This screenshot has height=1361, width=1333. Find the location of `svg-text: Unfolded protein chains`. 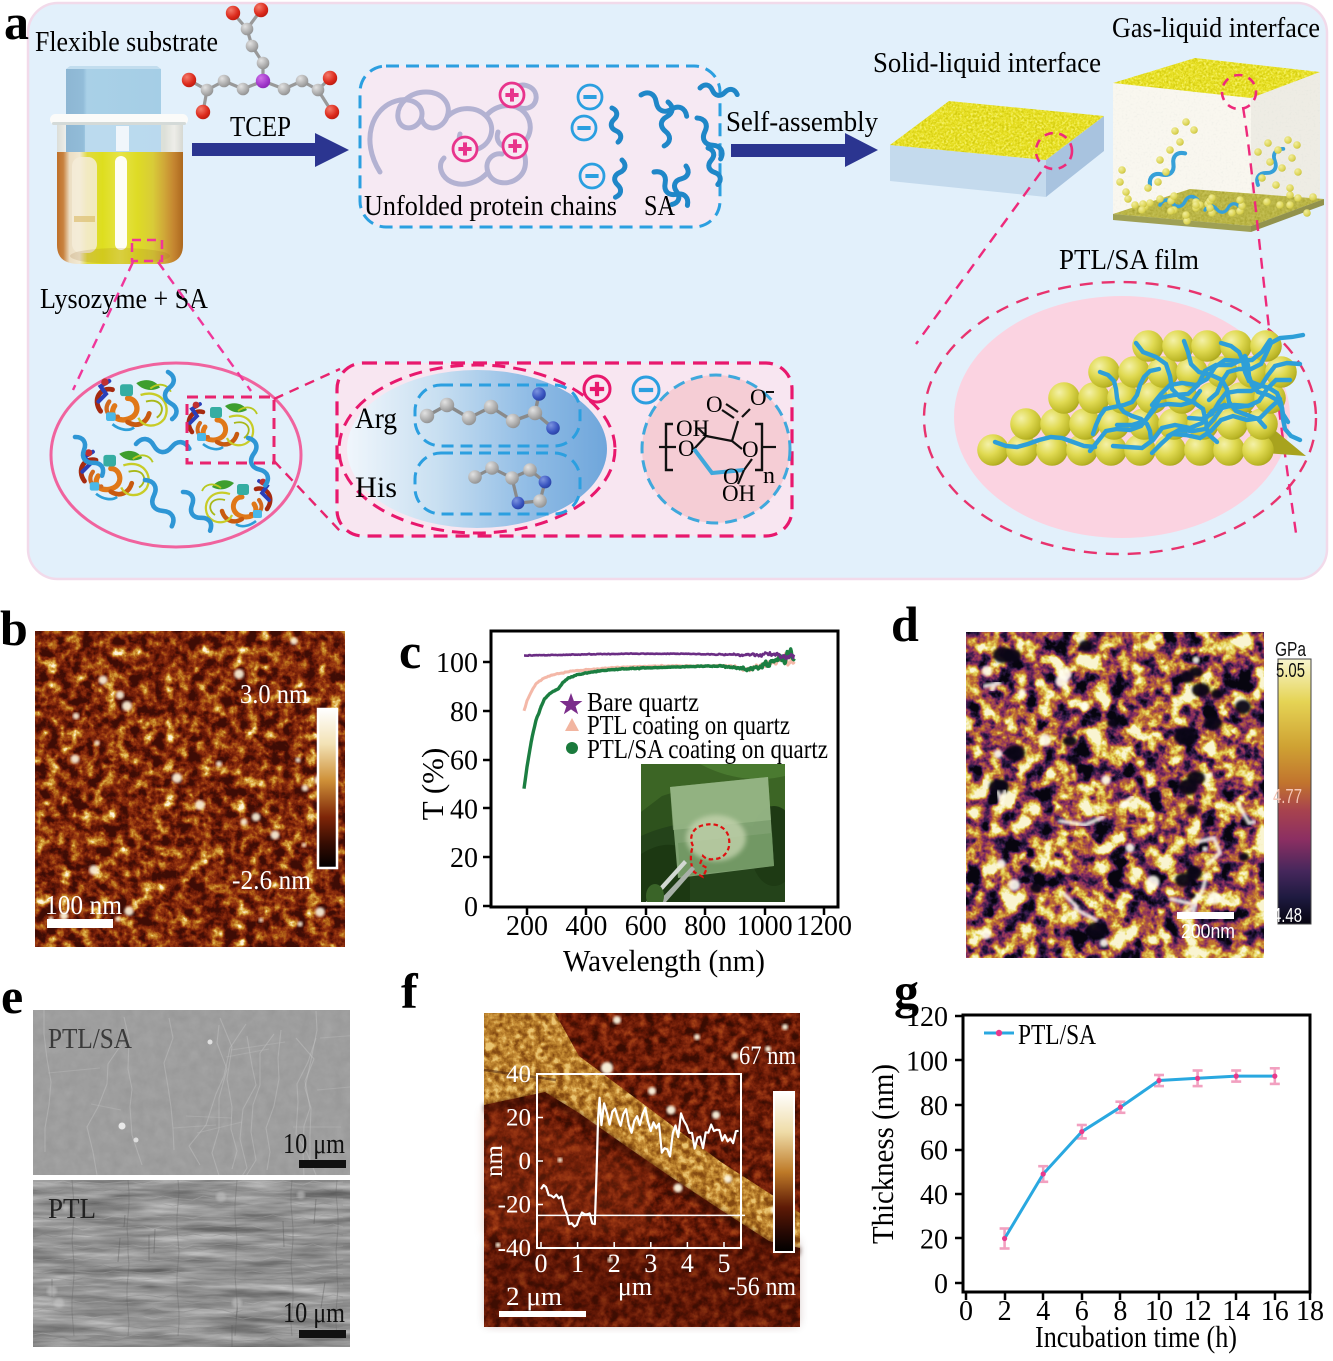

svg-text: Unfolded protein chains is located at coordinates (490, 206).